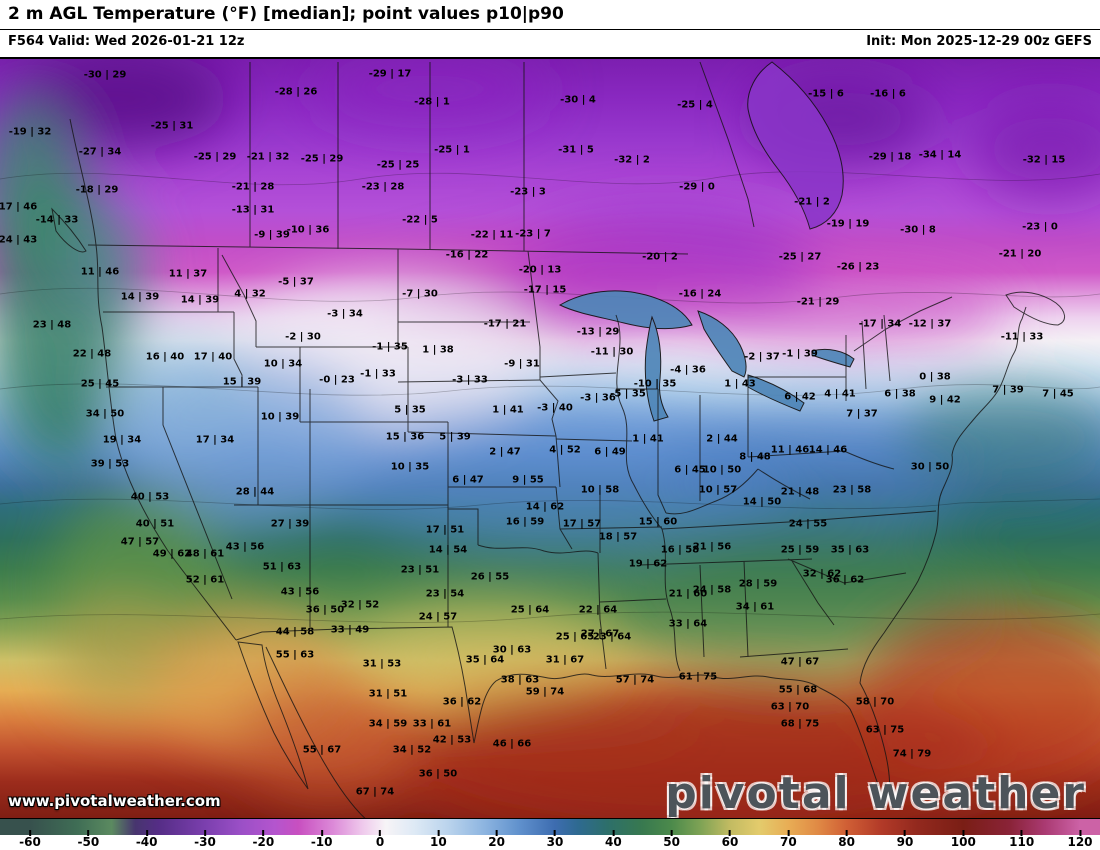 The width and height of the screenshot is (1100, 850). What do you see at coordinates (405, 437) in the screenshot?
I see `point-value-label: 15 | 36` at bounding box center [405, 437].